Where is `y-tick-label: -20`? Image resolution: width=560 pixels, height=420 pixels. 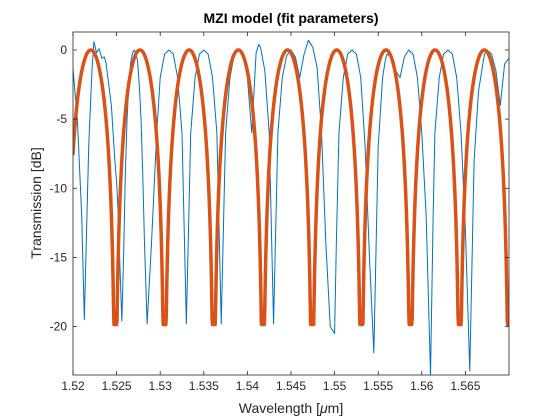 y-tick-label: -20 is located at coordinates (59, 327).